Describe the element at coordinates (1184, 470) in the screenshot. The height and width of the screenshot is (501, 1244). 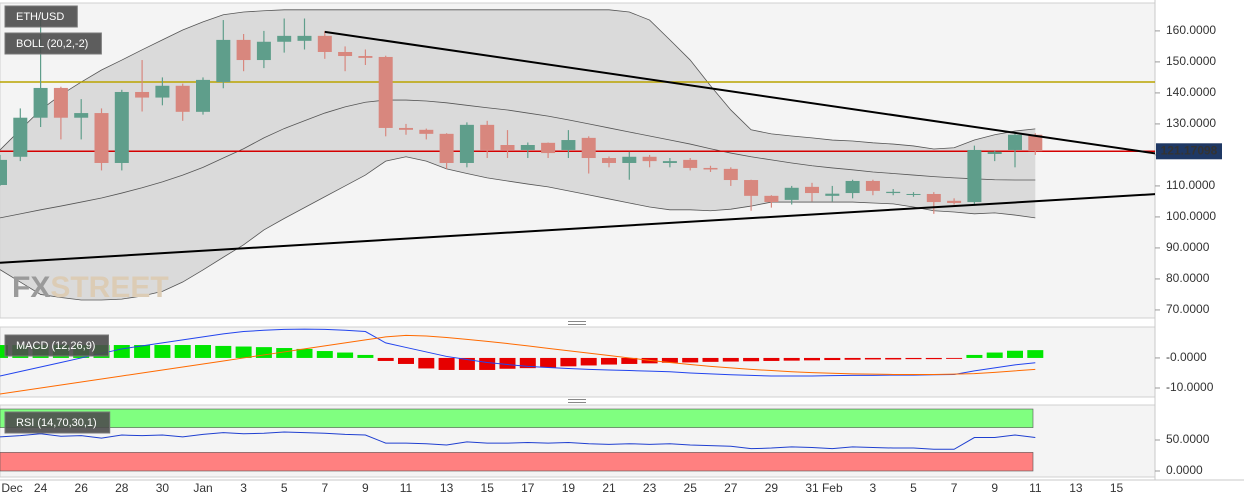
I see `y-tick-label: 0.0000` at that location.